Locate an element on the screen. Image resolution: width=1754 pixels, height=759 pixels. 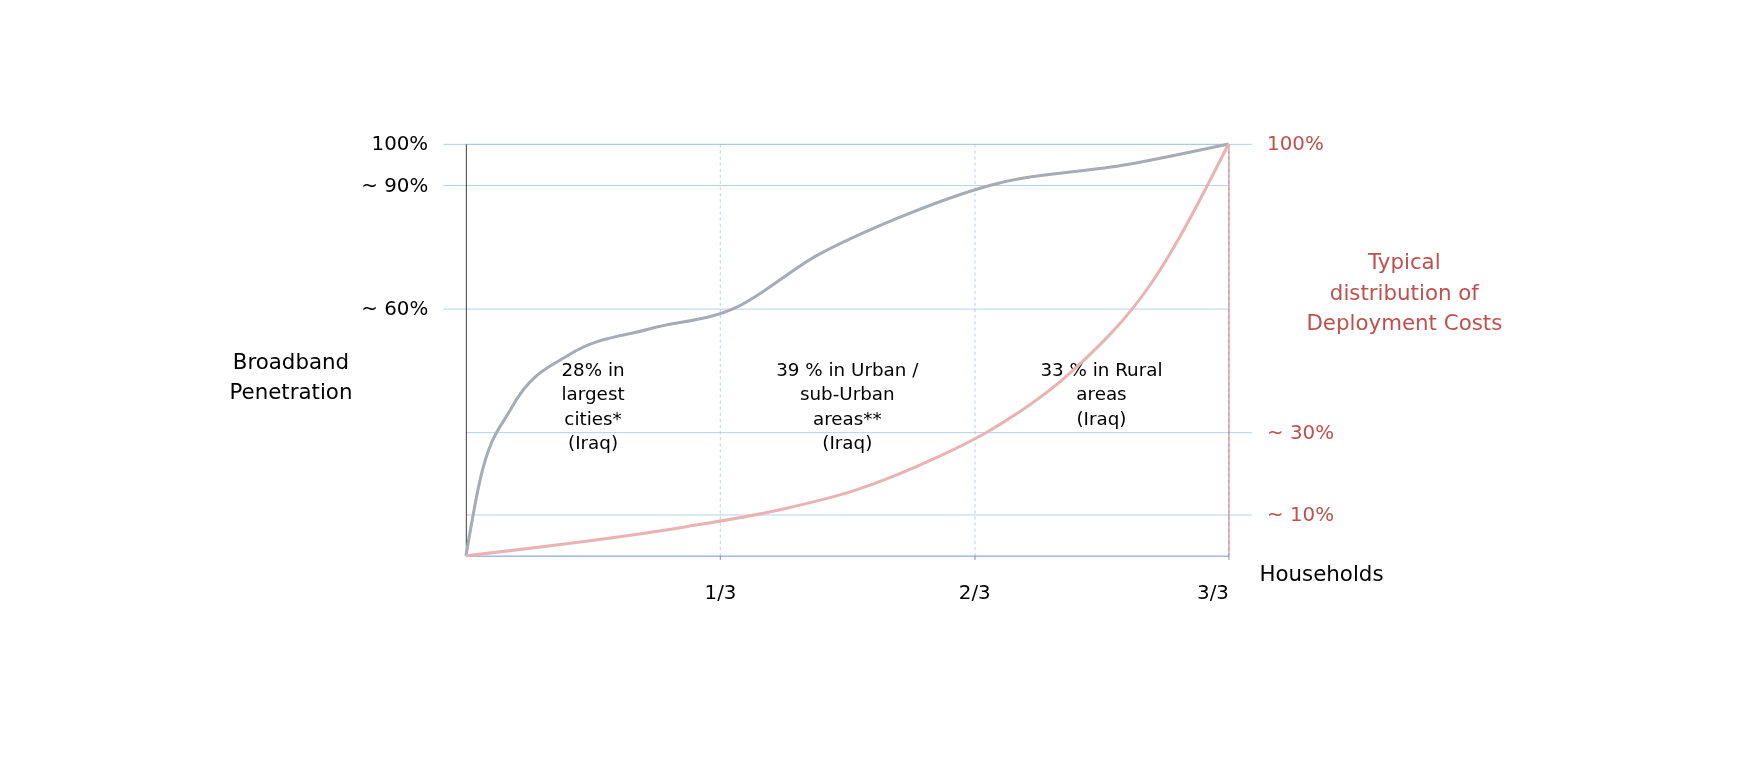
y2-axis-title: Typical distribution of Deployment Costs is located at coordinates (1404, 292).